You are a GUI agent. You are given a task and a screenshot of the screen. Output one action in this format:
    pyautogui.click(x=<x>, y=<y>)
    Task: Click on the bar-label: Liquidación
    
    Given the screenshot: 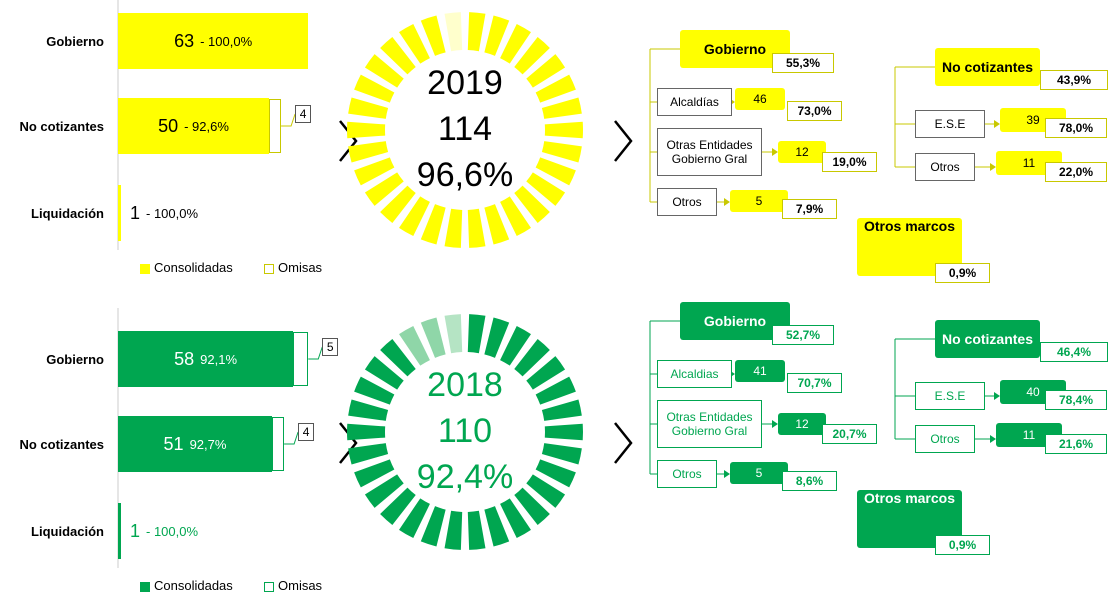 What is the action you would take?
    pyautogui.click(x=67, y=213)
    